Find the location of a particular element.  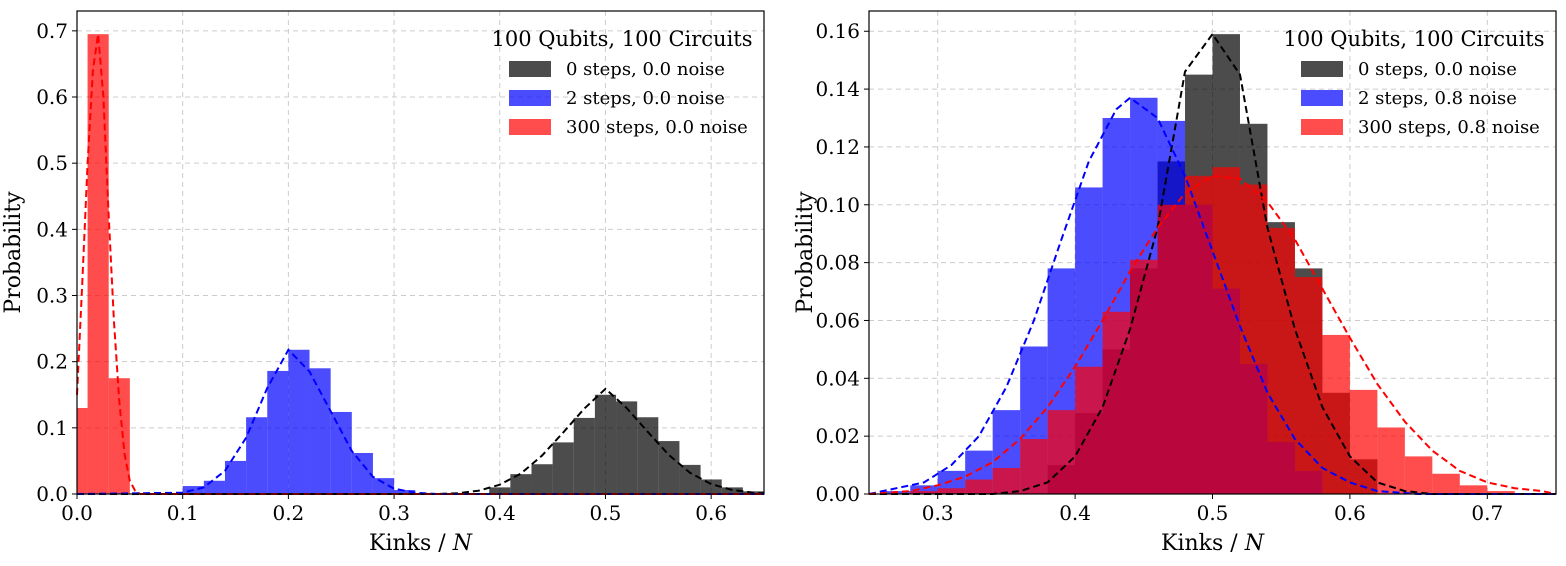

right-x-tick-label-4: 0.7 is located at coordinates (1487, 513).